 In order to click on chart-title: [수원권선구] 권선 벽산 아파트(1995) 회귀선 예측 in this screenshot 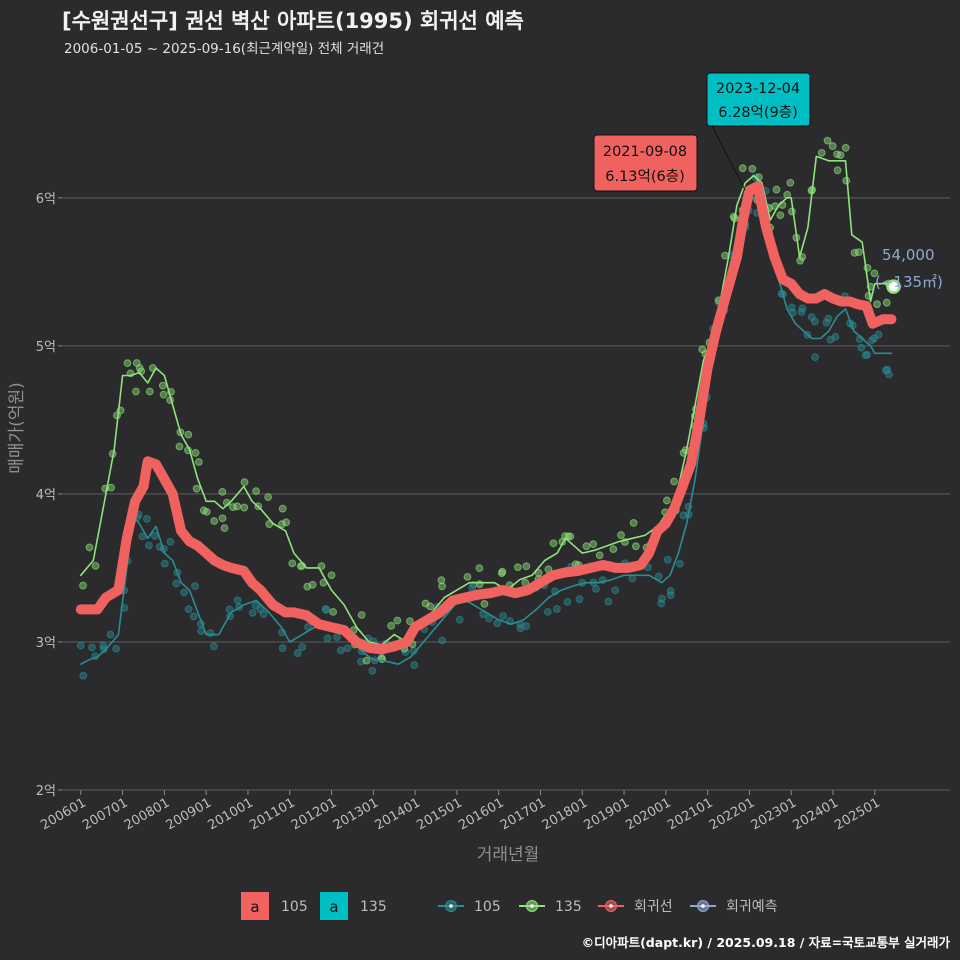, I will do `click(293, 21)`.